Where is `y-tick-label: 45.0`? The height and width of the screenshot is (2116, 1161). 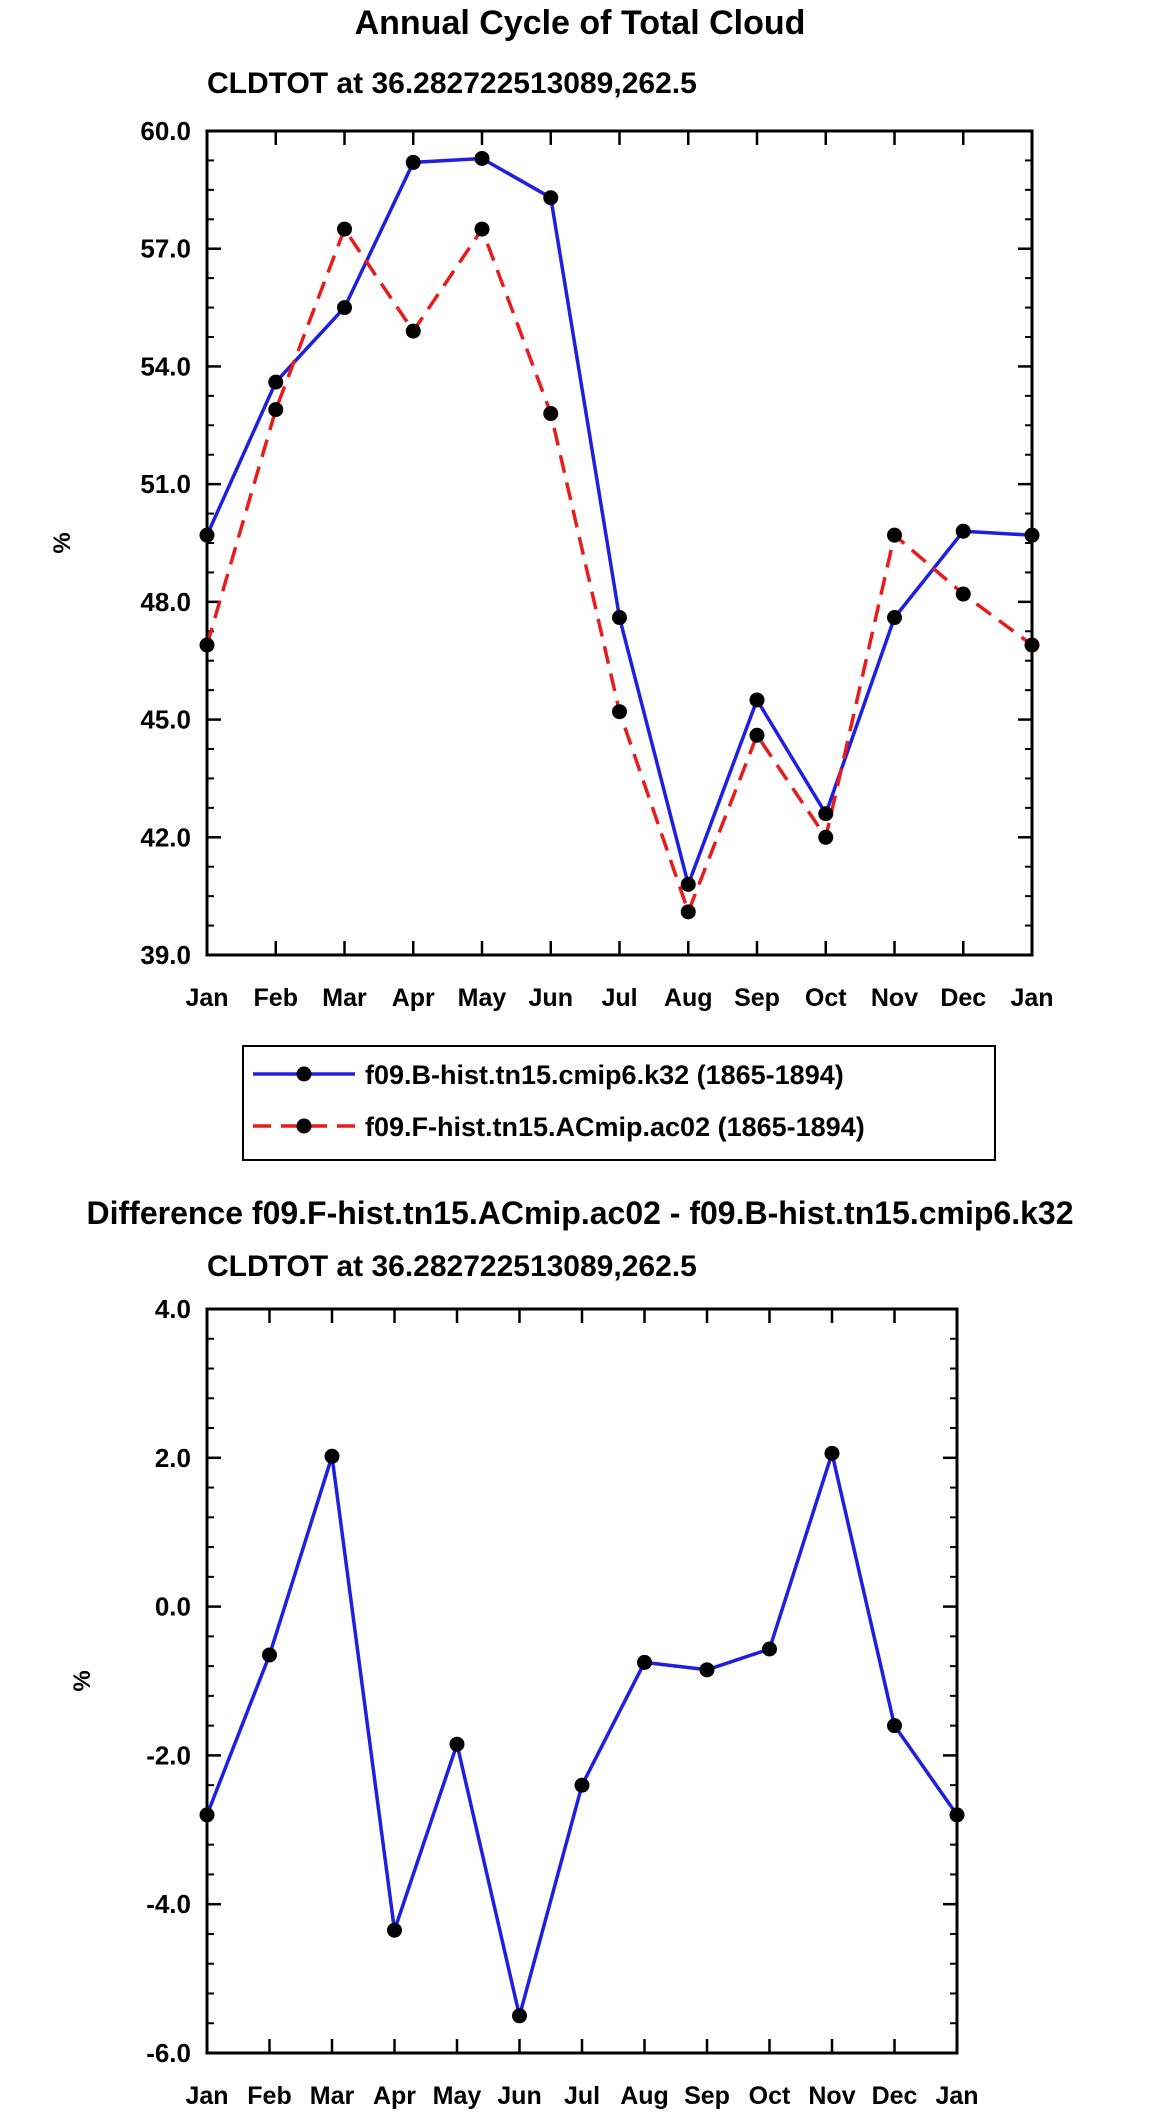
y-tick-label: 45.0 is located at coordinates (165, 720).